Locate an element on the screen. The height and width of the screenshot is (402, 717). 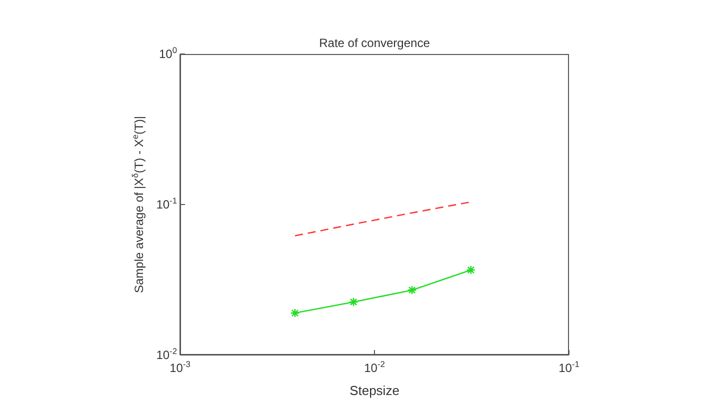
y-tick-label: 10$^{0}$ is located at coordinates (168, 53).